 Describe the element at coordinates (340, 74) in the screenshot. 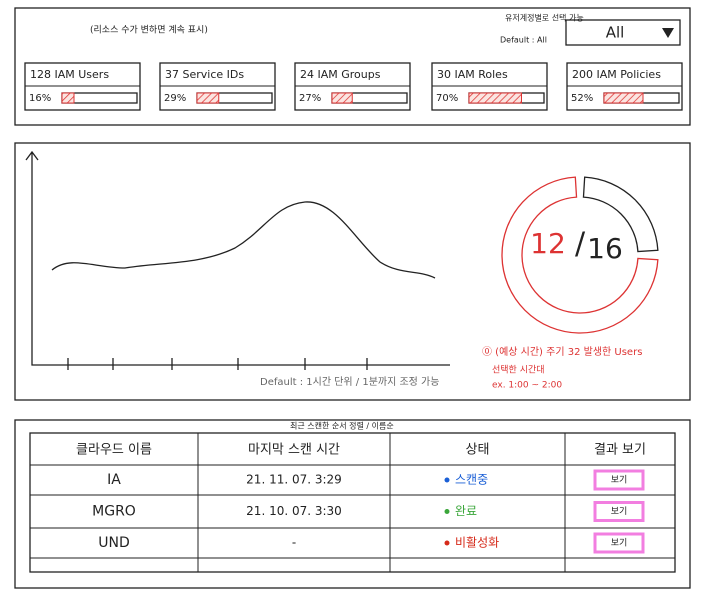

I see `card-title: 24 IAM Groups` at that location.